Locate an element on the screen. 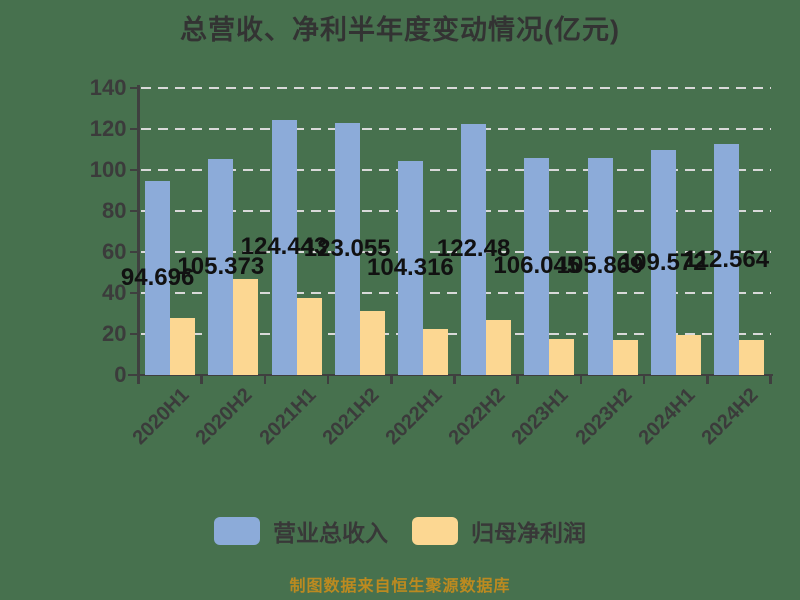 This screenshot has width=800, height=600. legend-item-profit: 归母净利润 is located at coordinates (499, 531).